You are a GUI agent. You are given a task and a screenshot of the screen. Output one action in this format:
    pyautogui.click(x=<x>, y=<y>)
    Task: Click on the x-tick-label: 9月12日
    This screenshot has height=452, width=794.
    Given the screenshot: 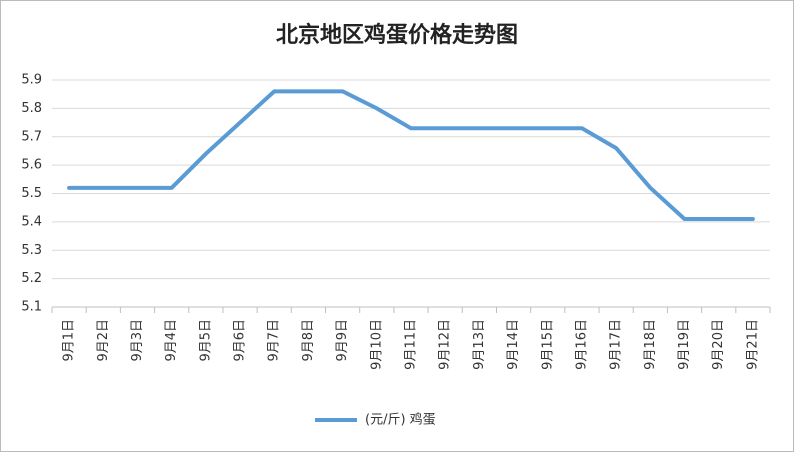 What is the action you would take?
    pyautogui.click(x=445, y=344)
    